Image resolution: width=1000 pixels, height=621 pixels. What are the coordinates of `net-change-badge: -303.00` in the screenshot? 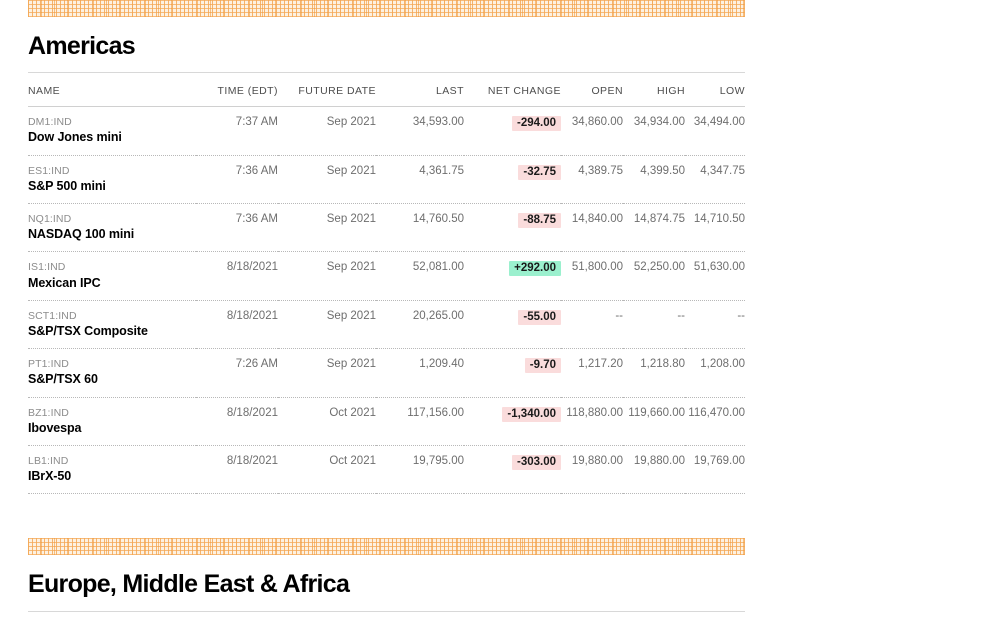 It's located at (536, 462).